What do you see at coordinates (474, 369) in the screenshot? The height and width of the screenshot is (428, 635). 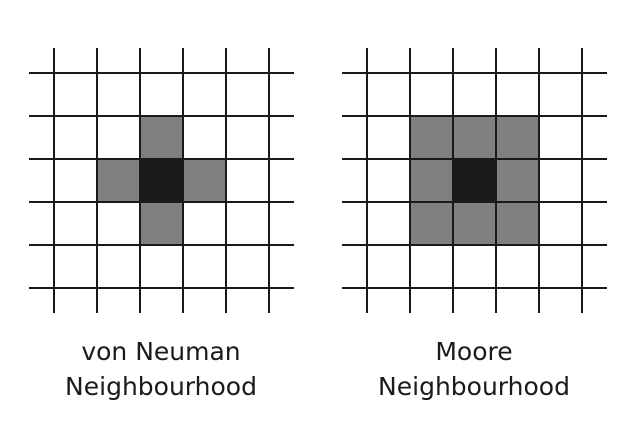 I see `moore-caption: Moore Neighbourhood` at bounding box center [474, 369].